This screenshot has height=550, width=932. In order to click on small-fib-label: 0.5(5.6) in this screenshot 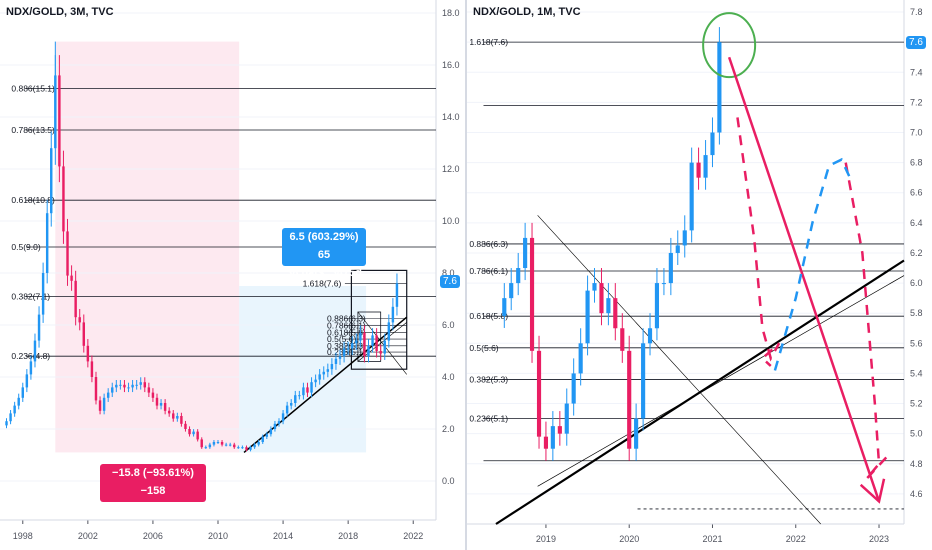, I will do `click(341, 339)`.